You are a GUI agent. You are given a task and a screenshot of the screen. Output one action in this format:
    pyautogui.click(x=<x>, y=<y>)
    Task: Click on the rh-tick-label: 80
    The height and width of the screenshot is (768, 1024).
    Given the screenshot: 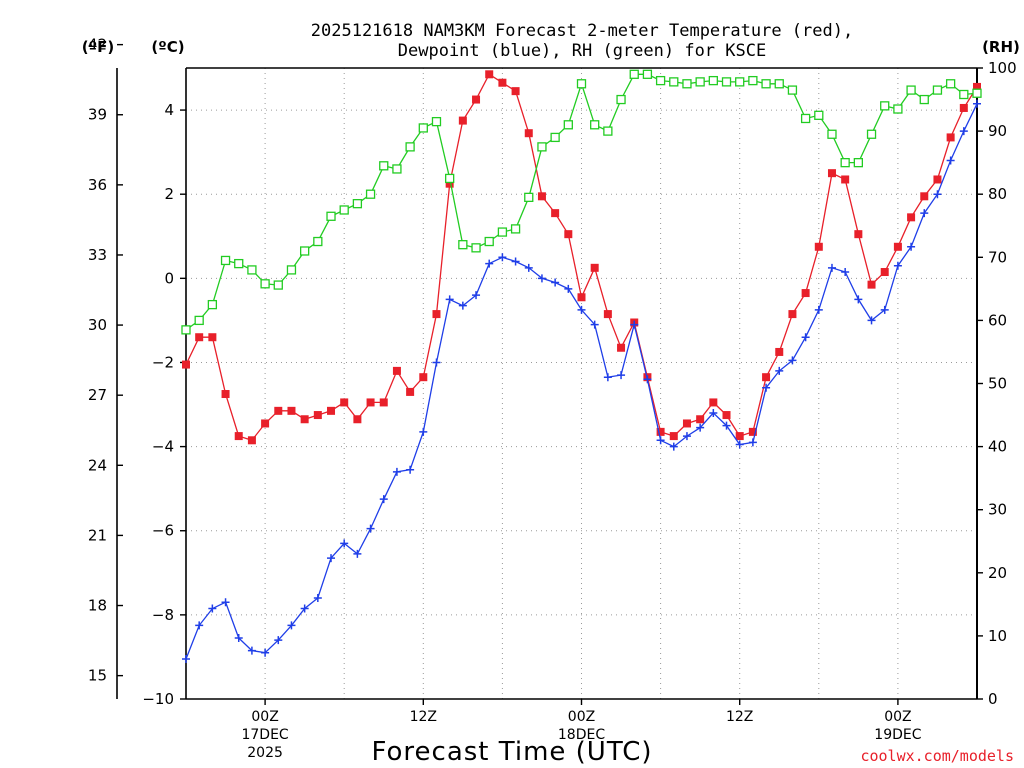 What is the action you would take?
    pyautogui.click(x=997, y=194)
    